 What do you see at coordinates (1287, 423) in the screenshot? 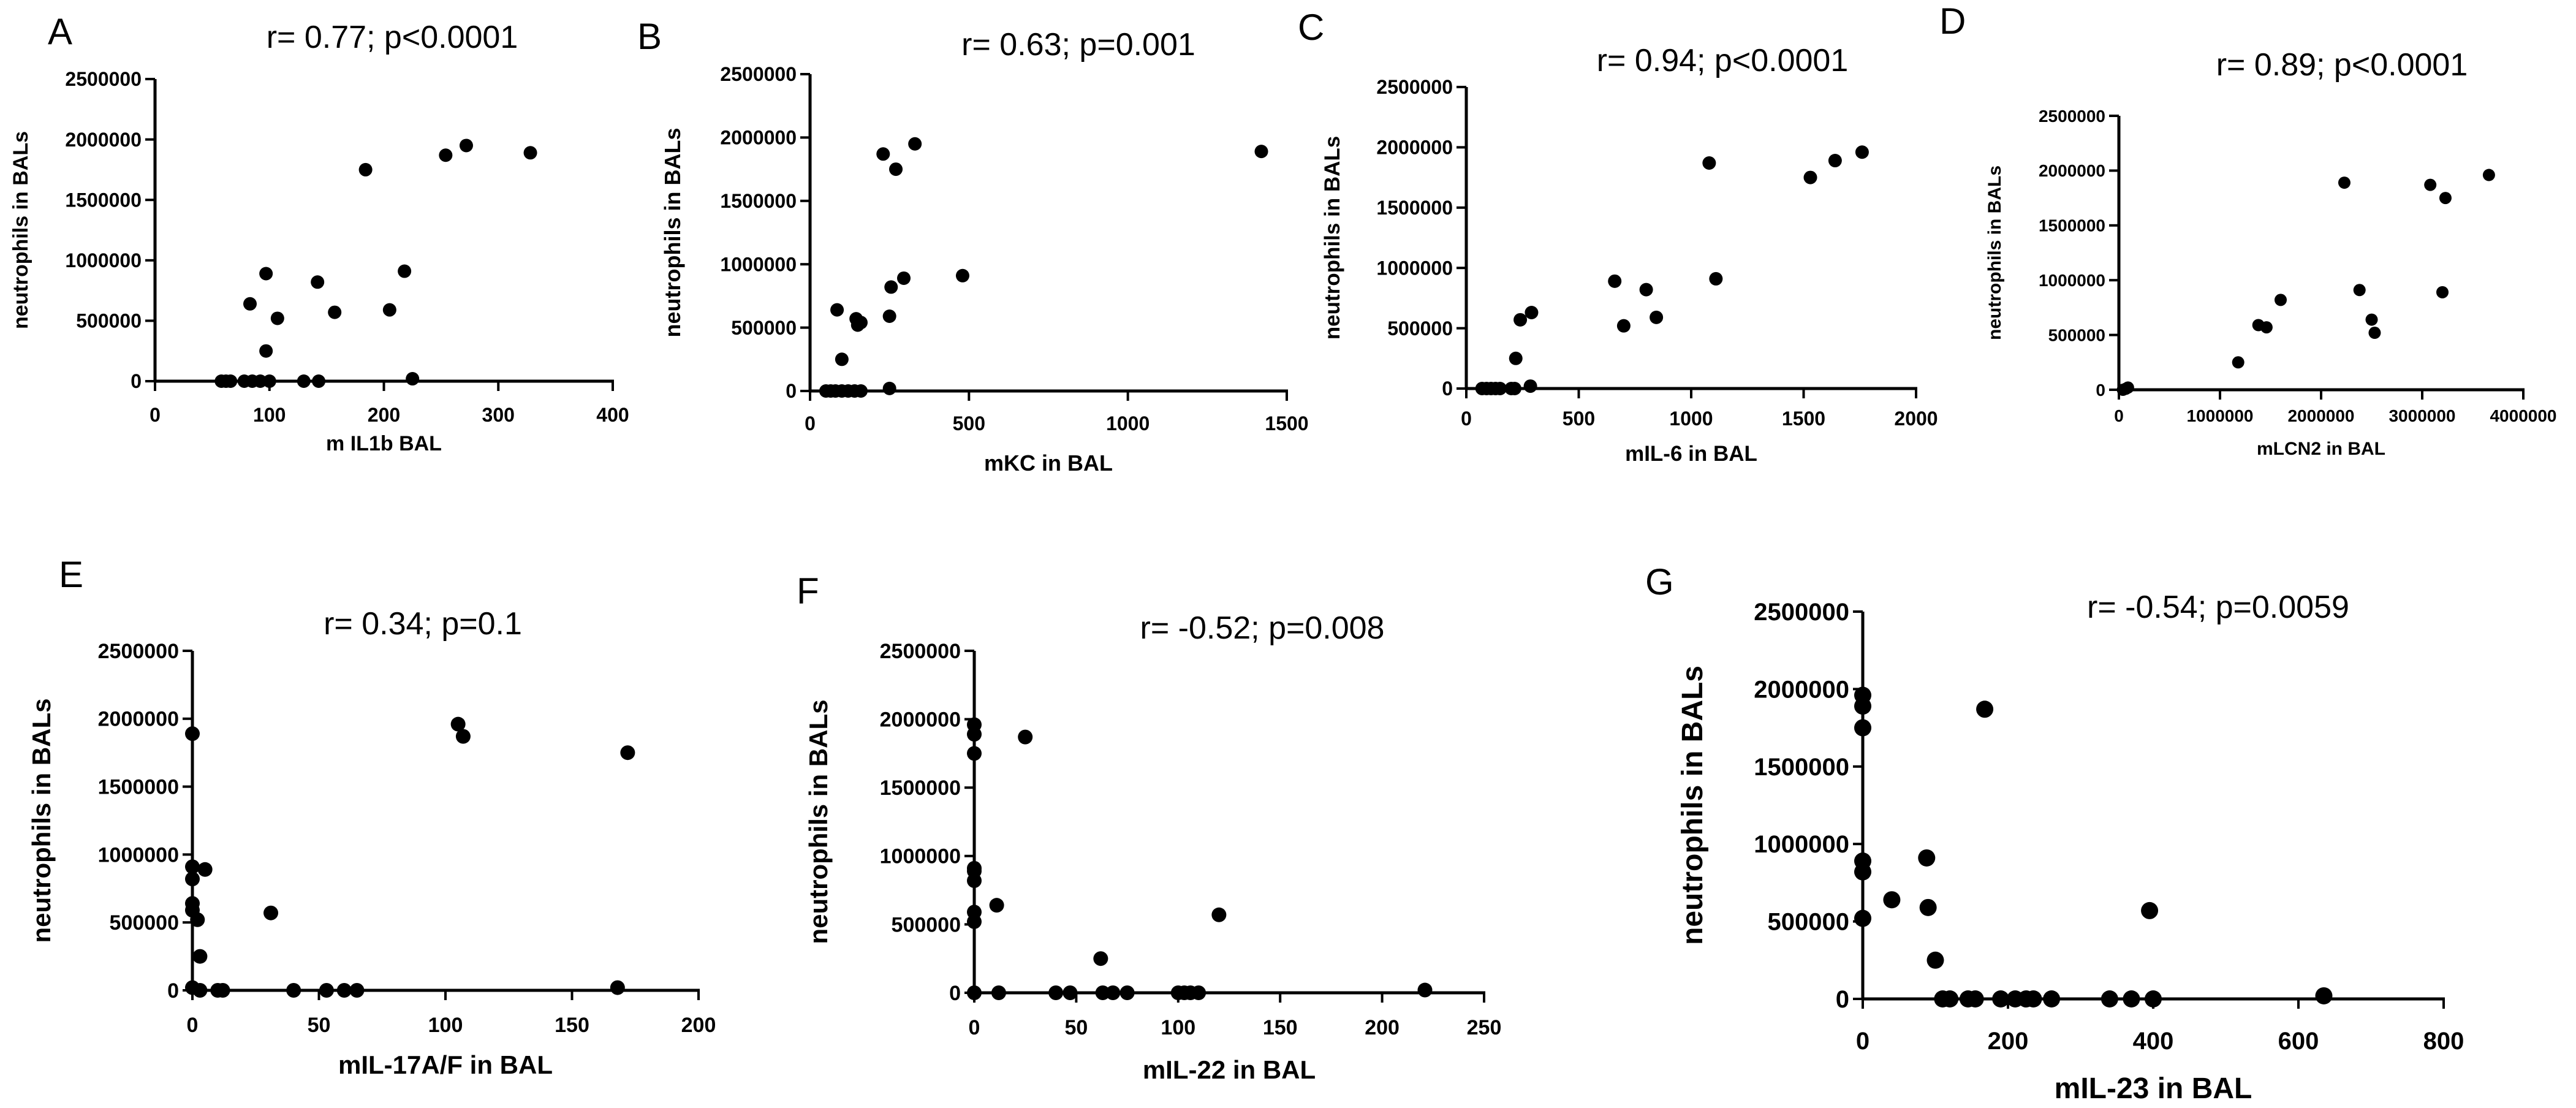
I see `x-tick-label-b: 1500` at bounding box center [1287, 423].